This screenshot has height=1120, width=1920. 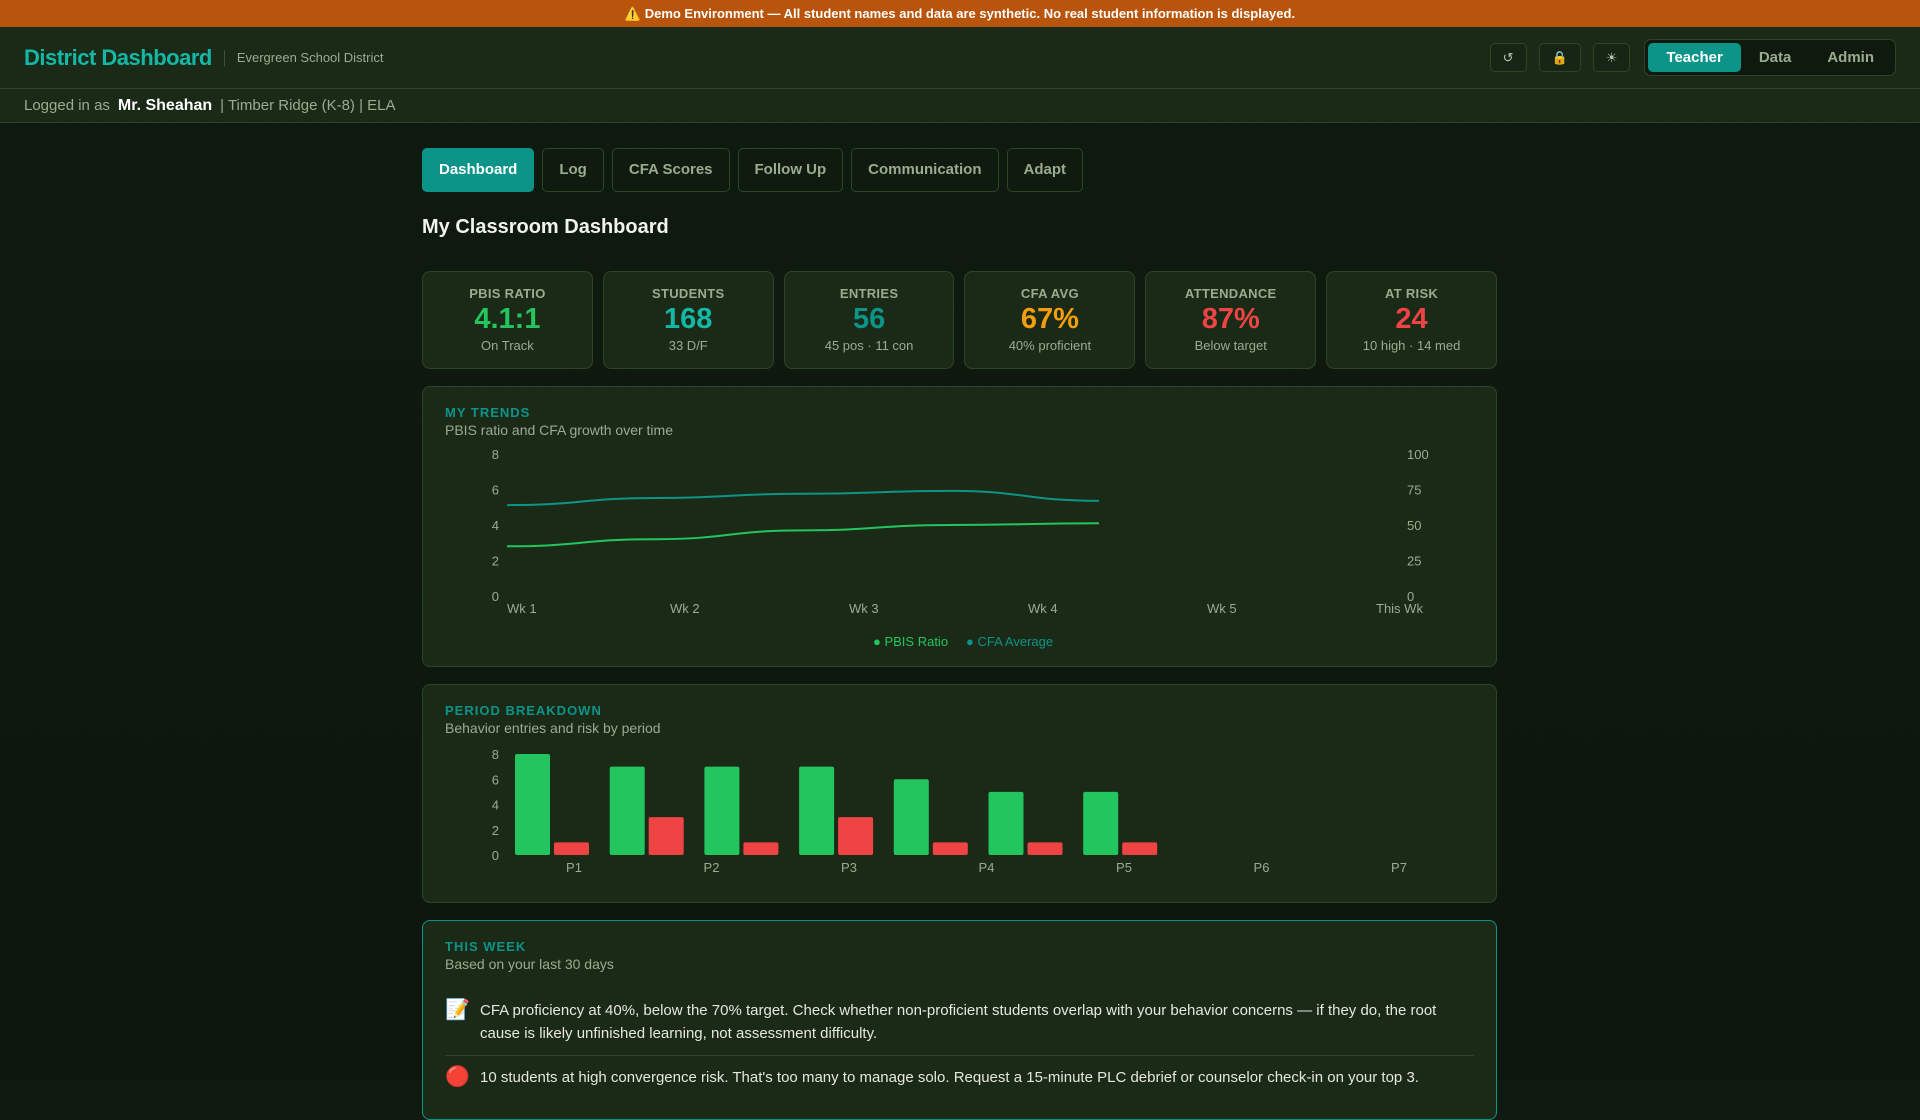 What do you see at coordinates (1222, 608) in the screenshot?
I see `x-tick: Wk 5` at bounding box center [1222, 608].